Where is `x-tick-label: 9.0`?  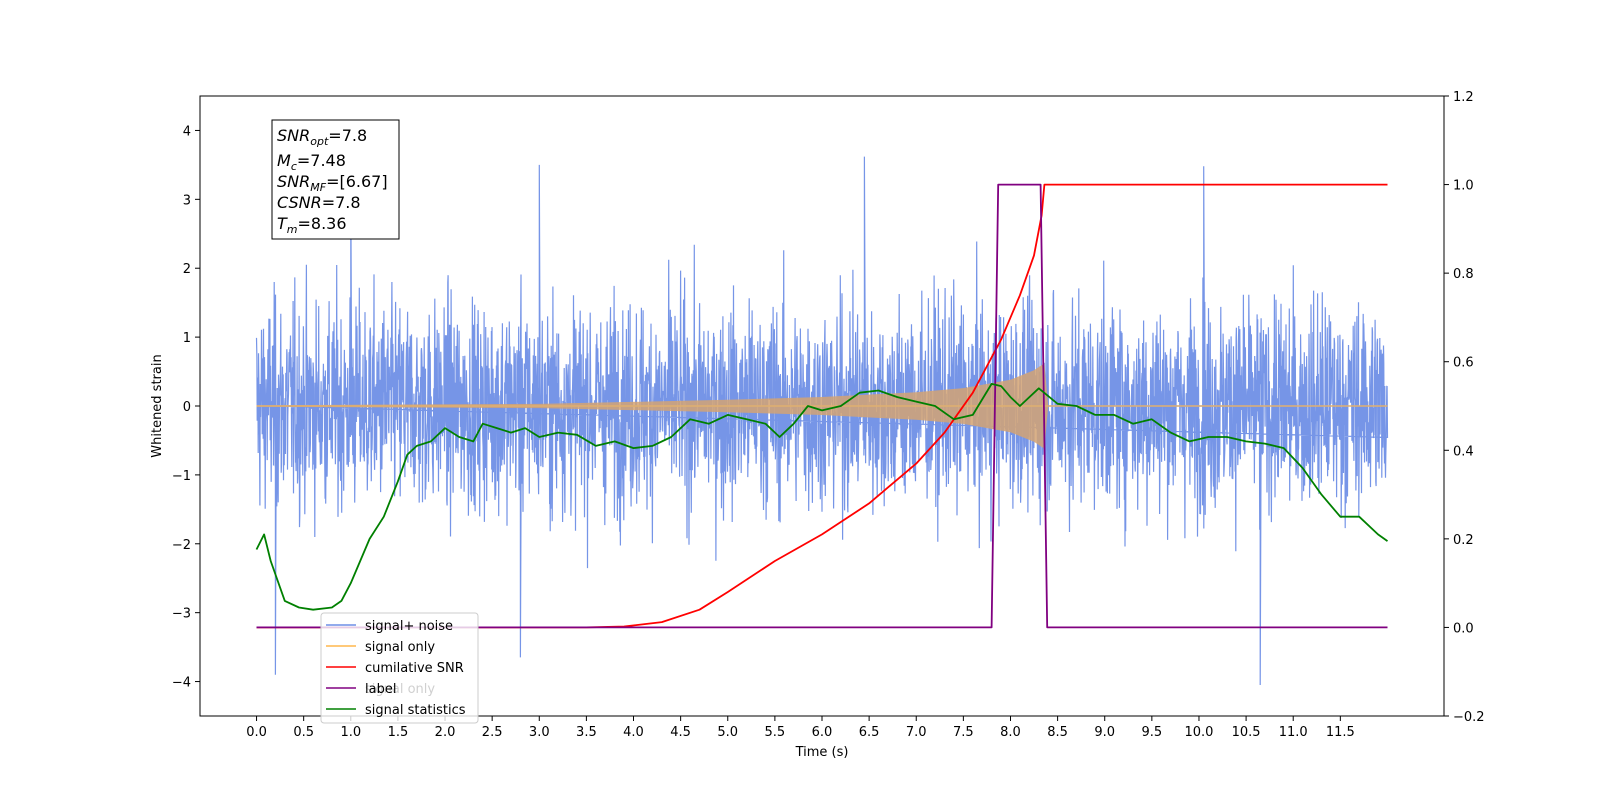
x-tick-label: 9.0 is located at coordinates (1104, 732).